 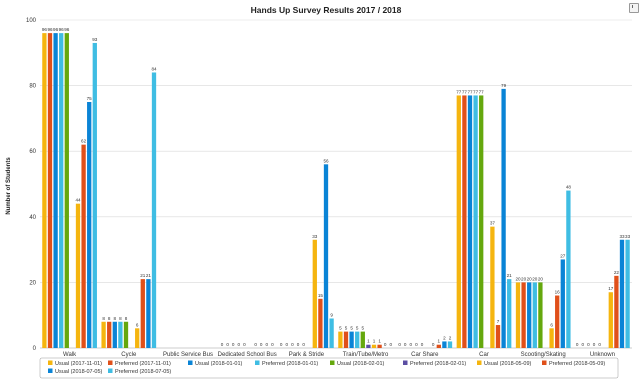 I want to click on export-menu-icon, so click(x=634, y=8).